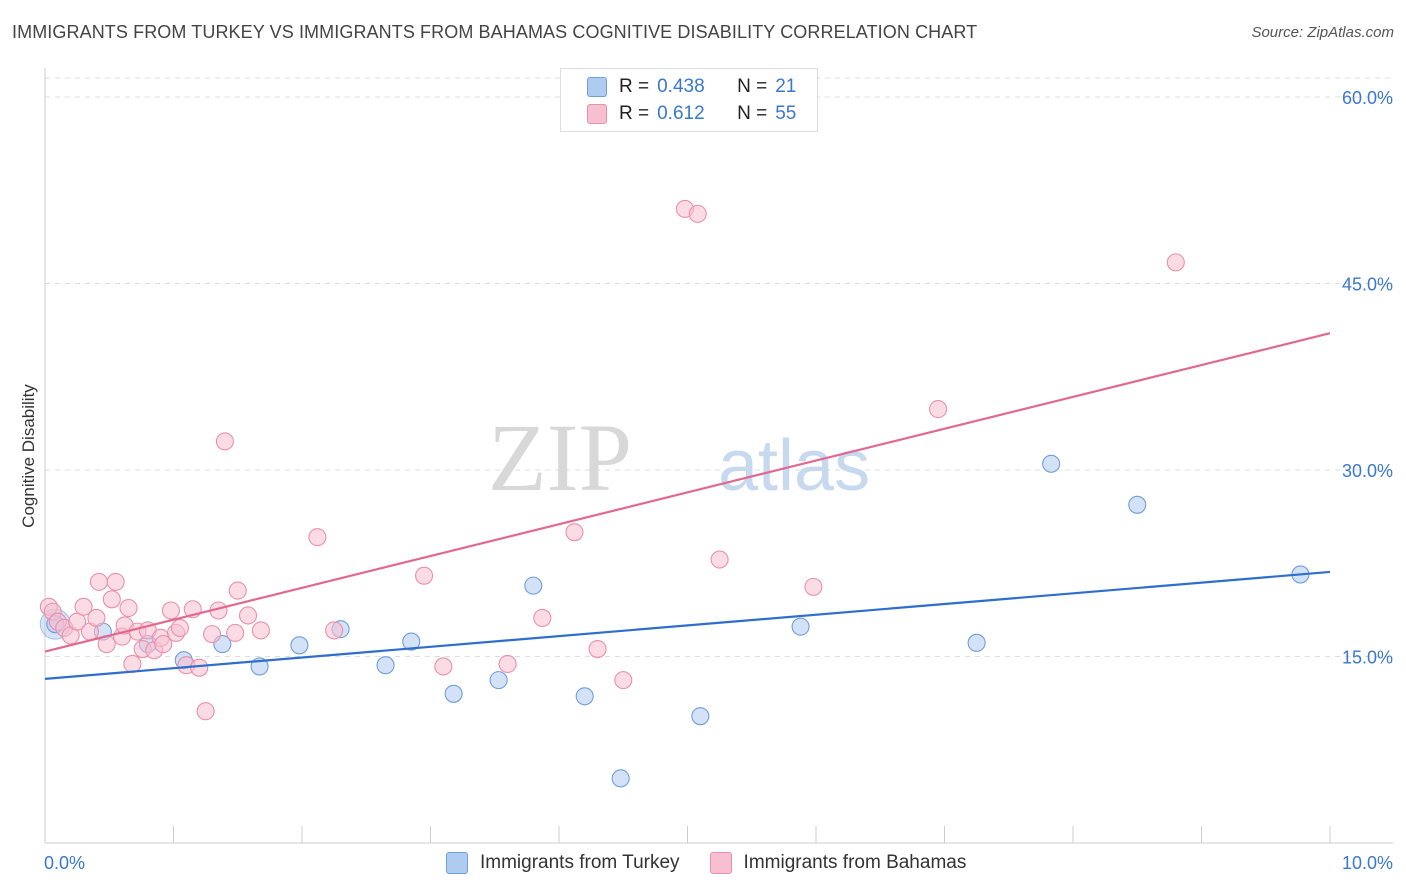 The height and width of the screenshot is (892, 1406). I want to click on x-tick-label-min: 0.0%, so click(64, 863).